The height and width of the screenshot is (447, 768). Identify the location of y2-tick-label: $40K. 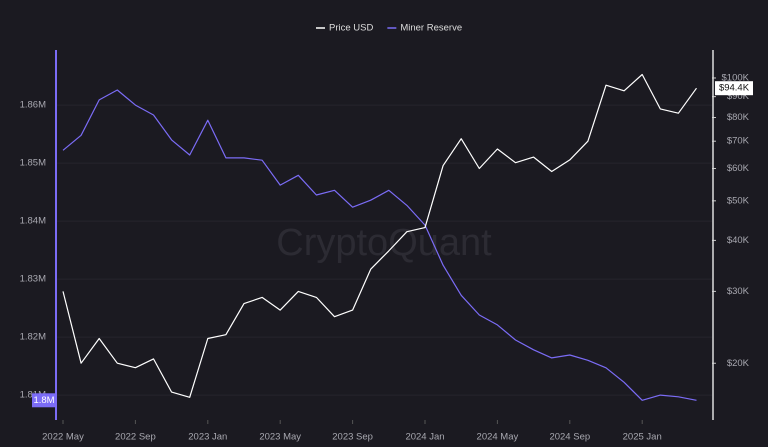
(738, 240).